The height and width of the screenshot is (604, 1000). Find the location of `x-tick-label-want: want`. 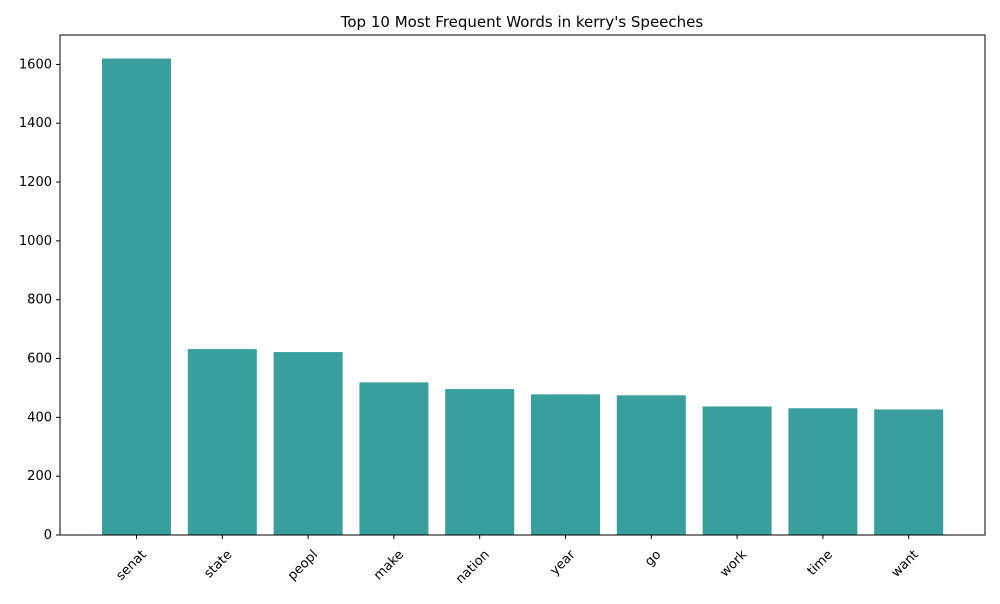

x-tick-label-want: want is located at coordinates (905, 563).